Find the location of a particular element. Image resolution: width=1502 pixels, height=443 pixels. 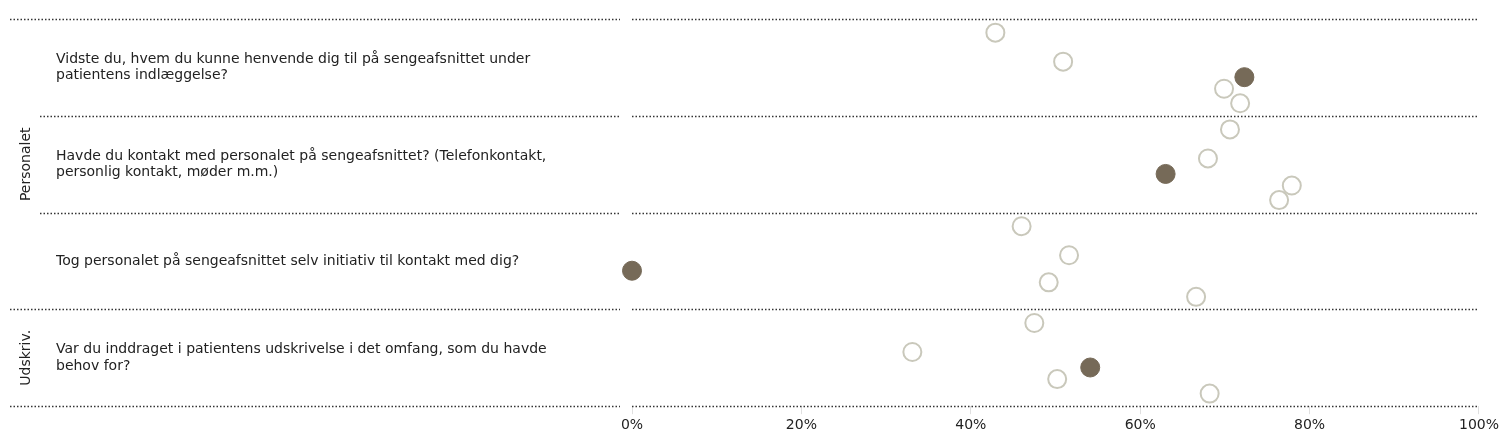

y-tick-label: Vidste du, hvem du kunne henvende dig til på sengeafsnittet under patientens indlæggelse? is located at coordinates (293, 66).